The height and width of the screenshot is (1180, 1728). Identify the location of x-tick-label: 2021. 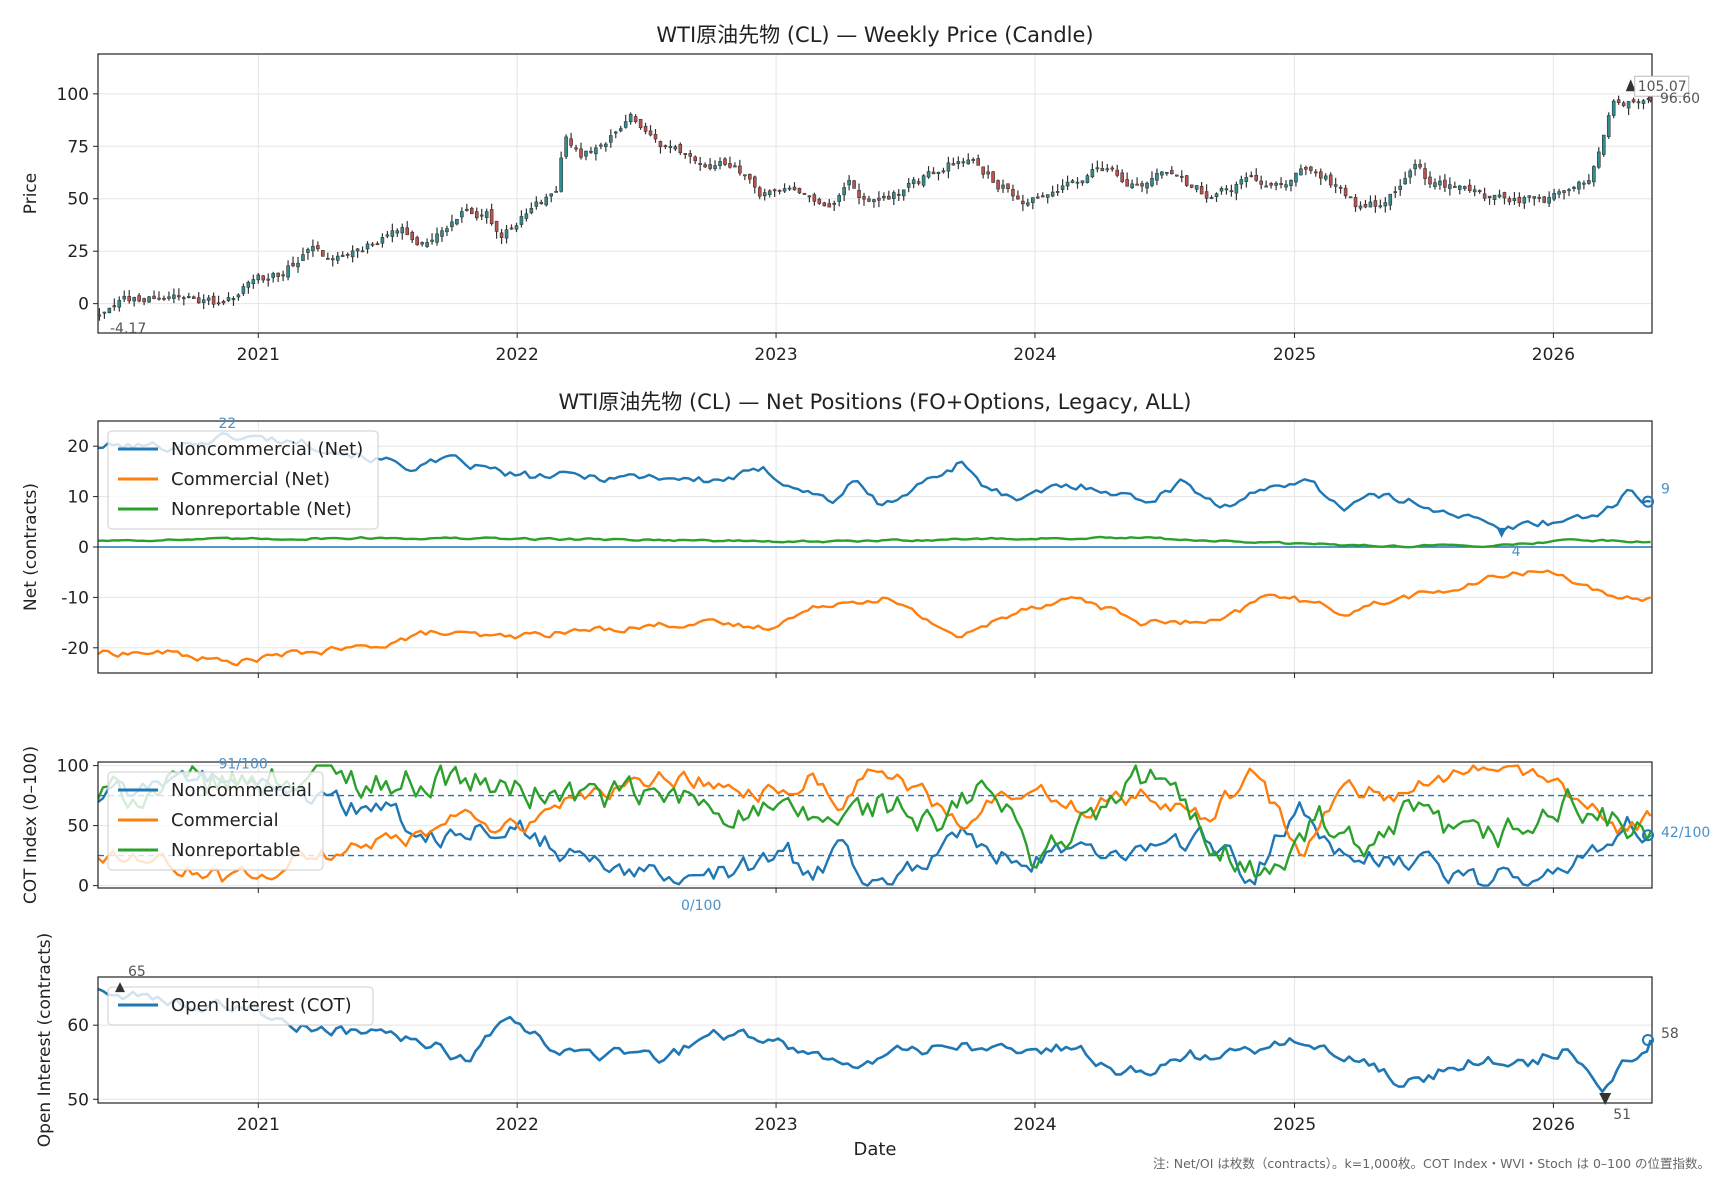
(258, 355).